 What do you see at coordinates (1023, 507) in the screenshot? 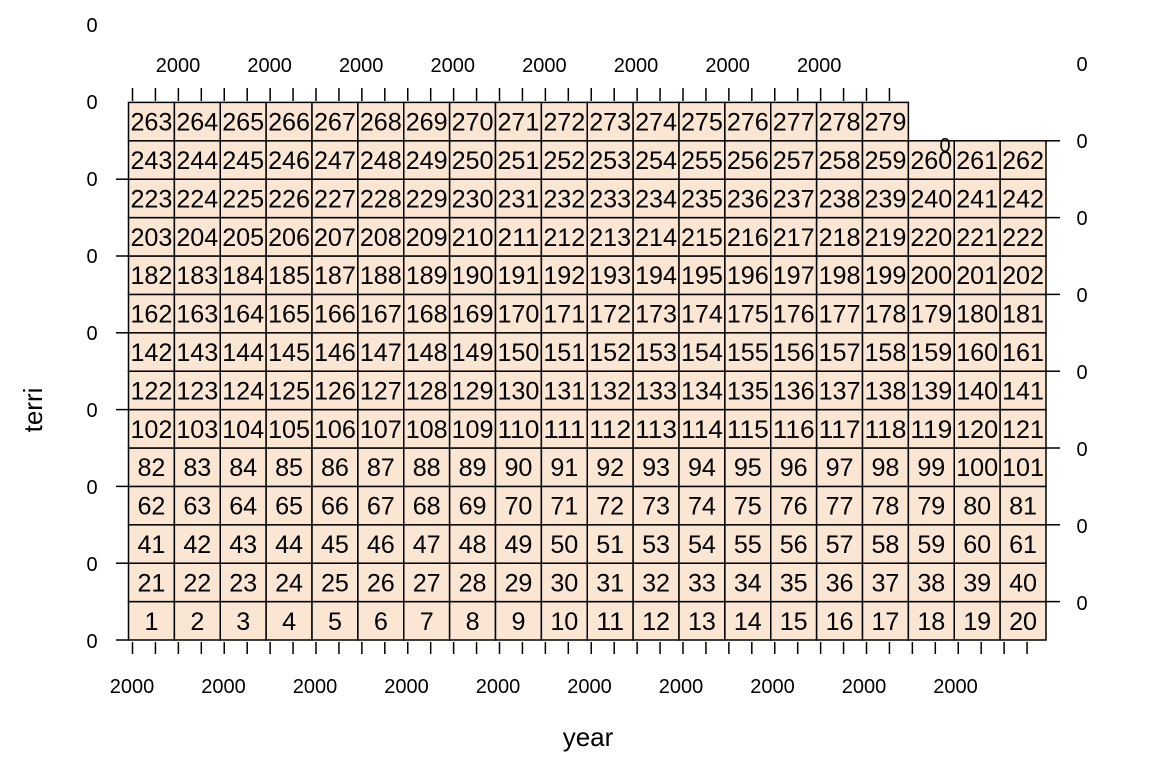
I see `cell-label: 81` at bounding box center [1023, 507].